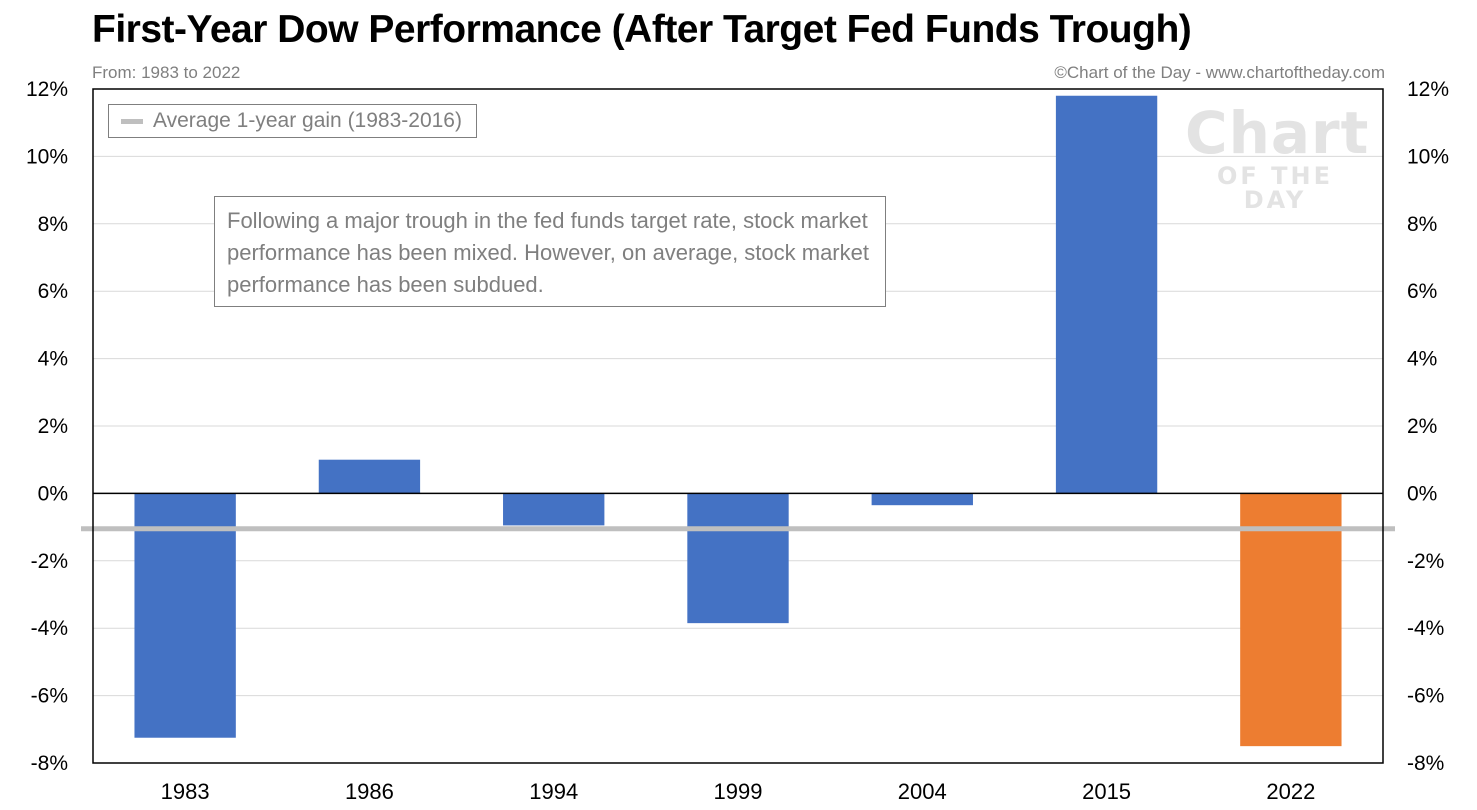 The height and width of the screenshot is (810, 1477). I want to click on y-tick-label: 0%, so click(53, 493).